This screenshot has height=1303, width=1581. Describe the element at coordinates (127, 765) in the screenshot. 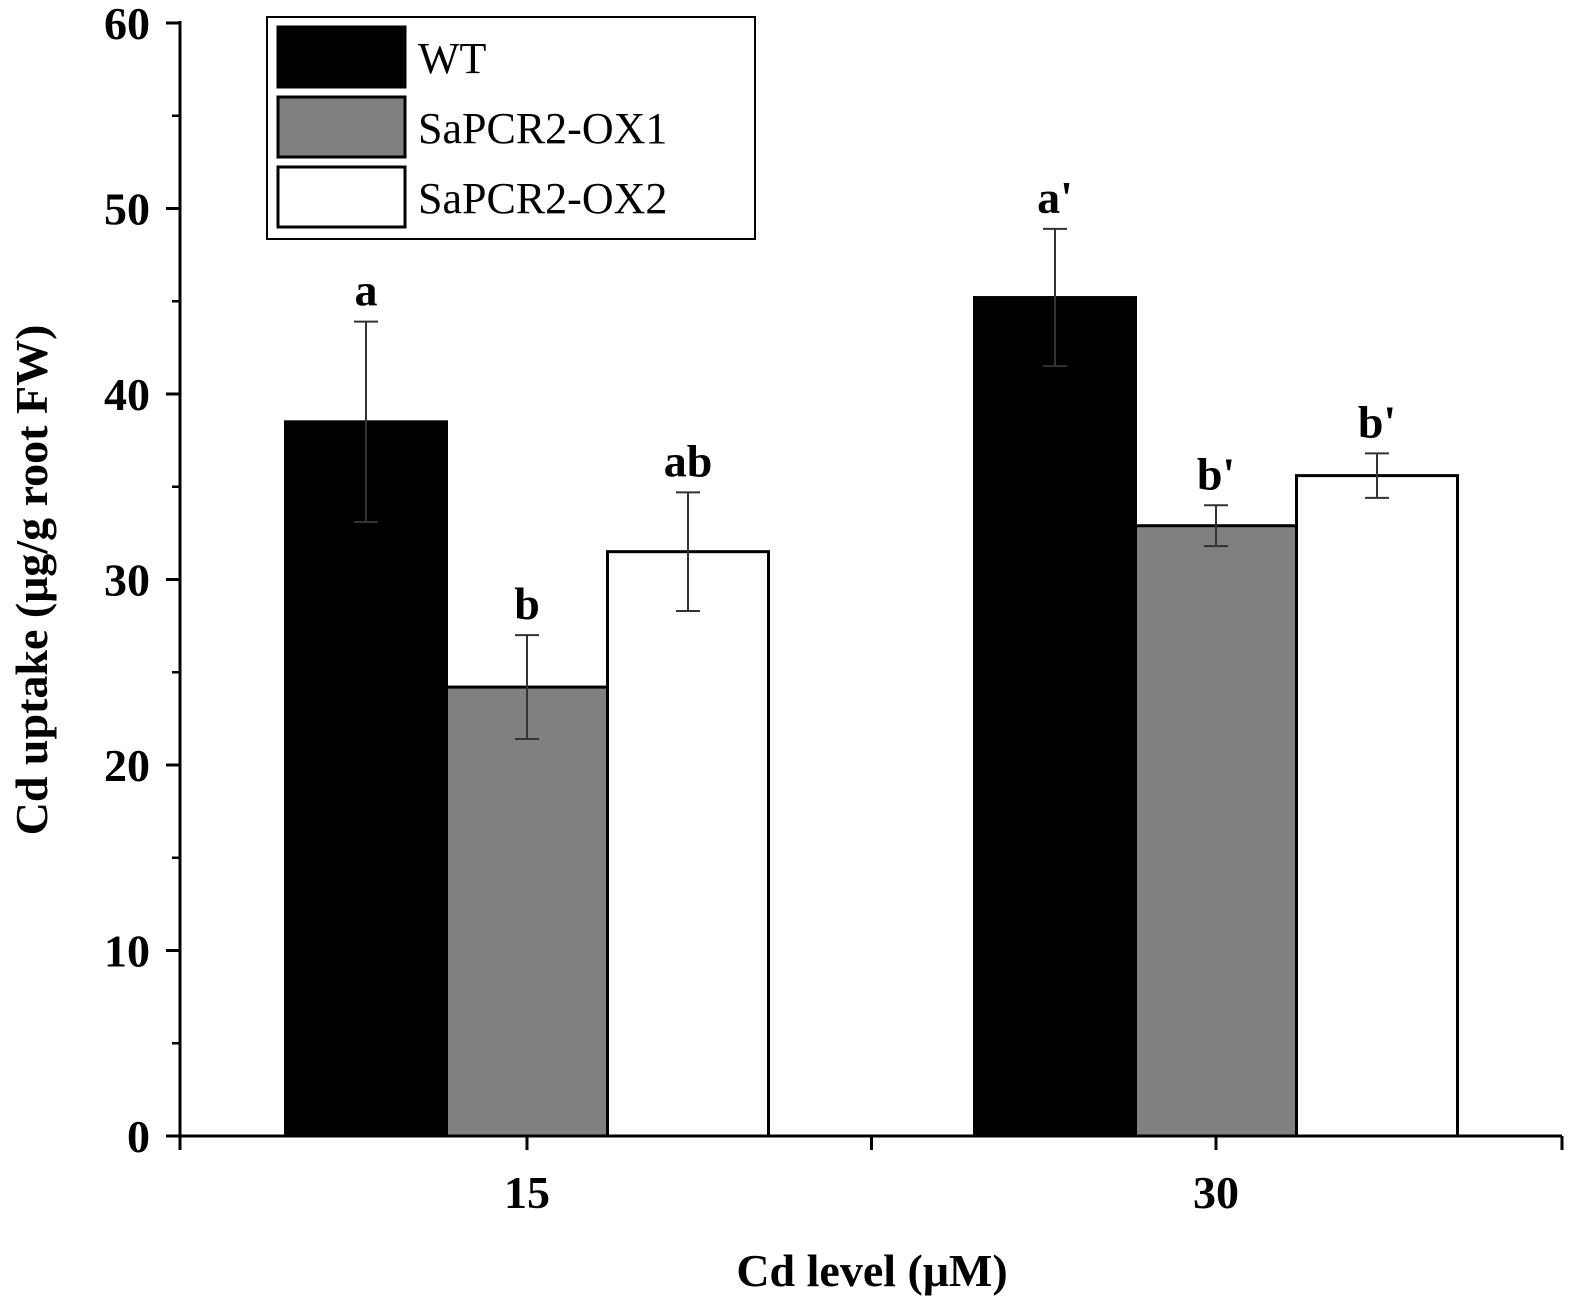

I see `y-tick-label: 20` at that location.